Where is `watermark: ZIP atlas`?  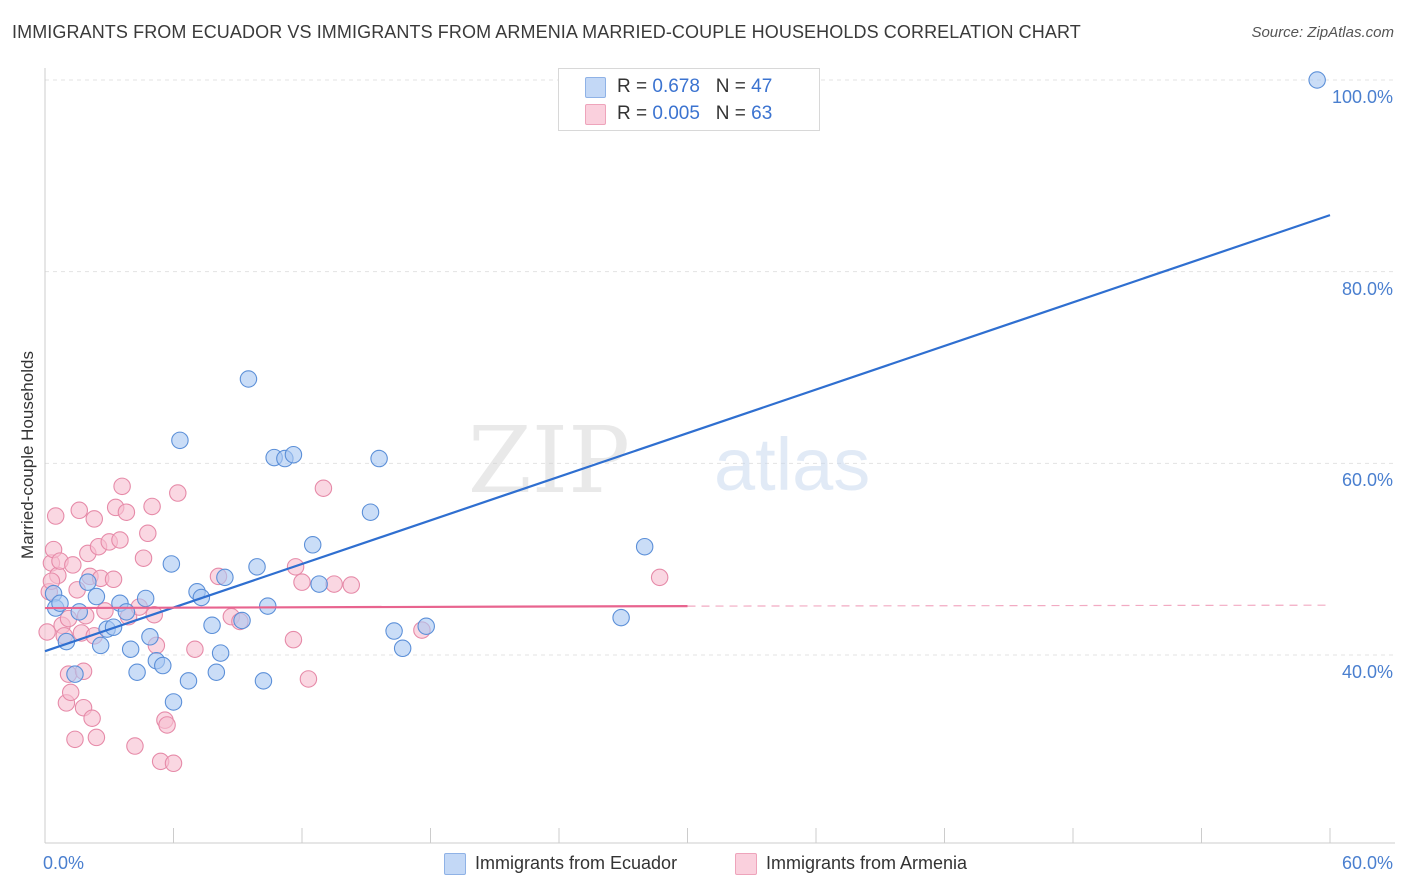
watermark: ZIP atlas is located at coordinates (669, 460).